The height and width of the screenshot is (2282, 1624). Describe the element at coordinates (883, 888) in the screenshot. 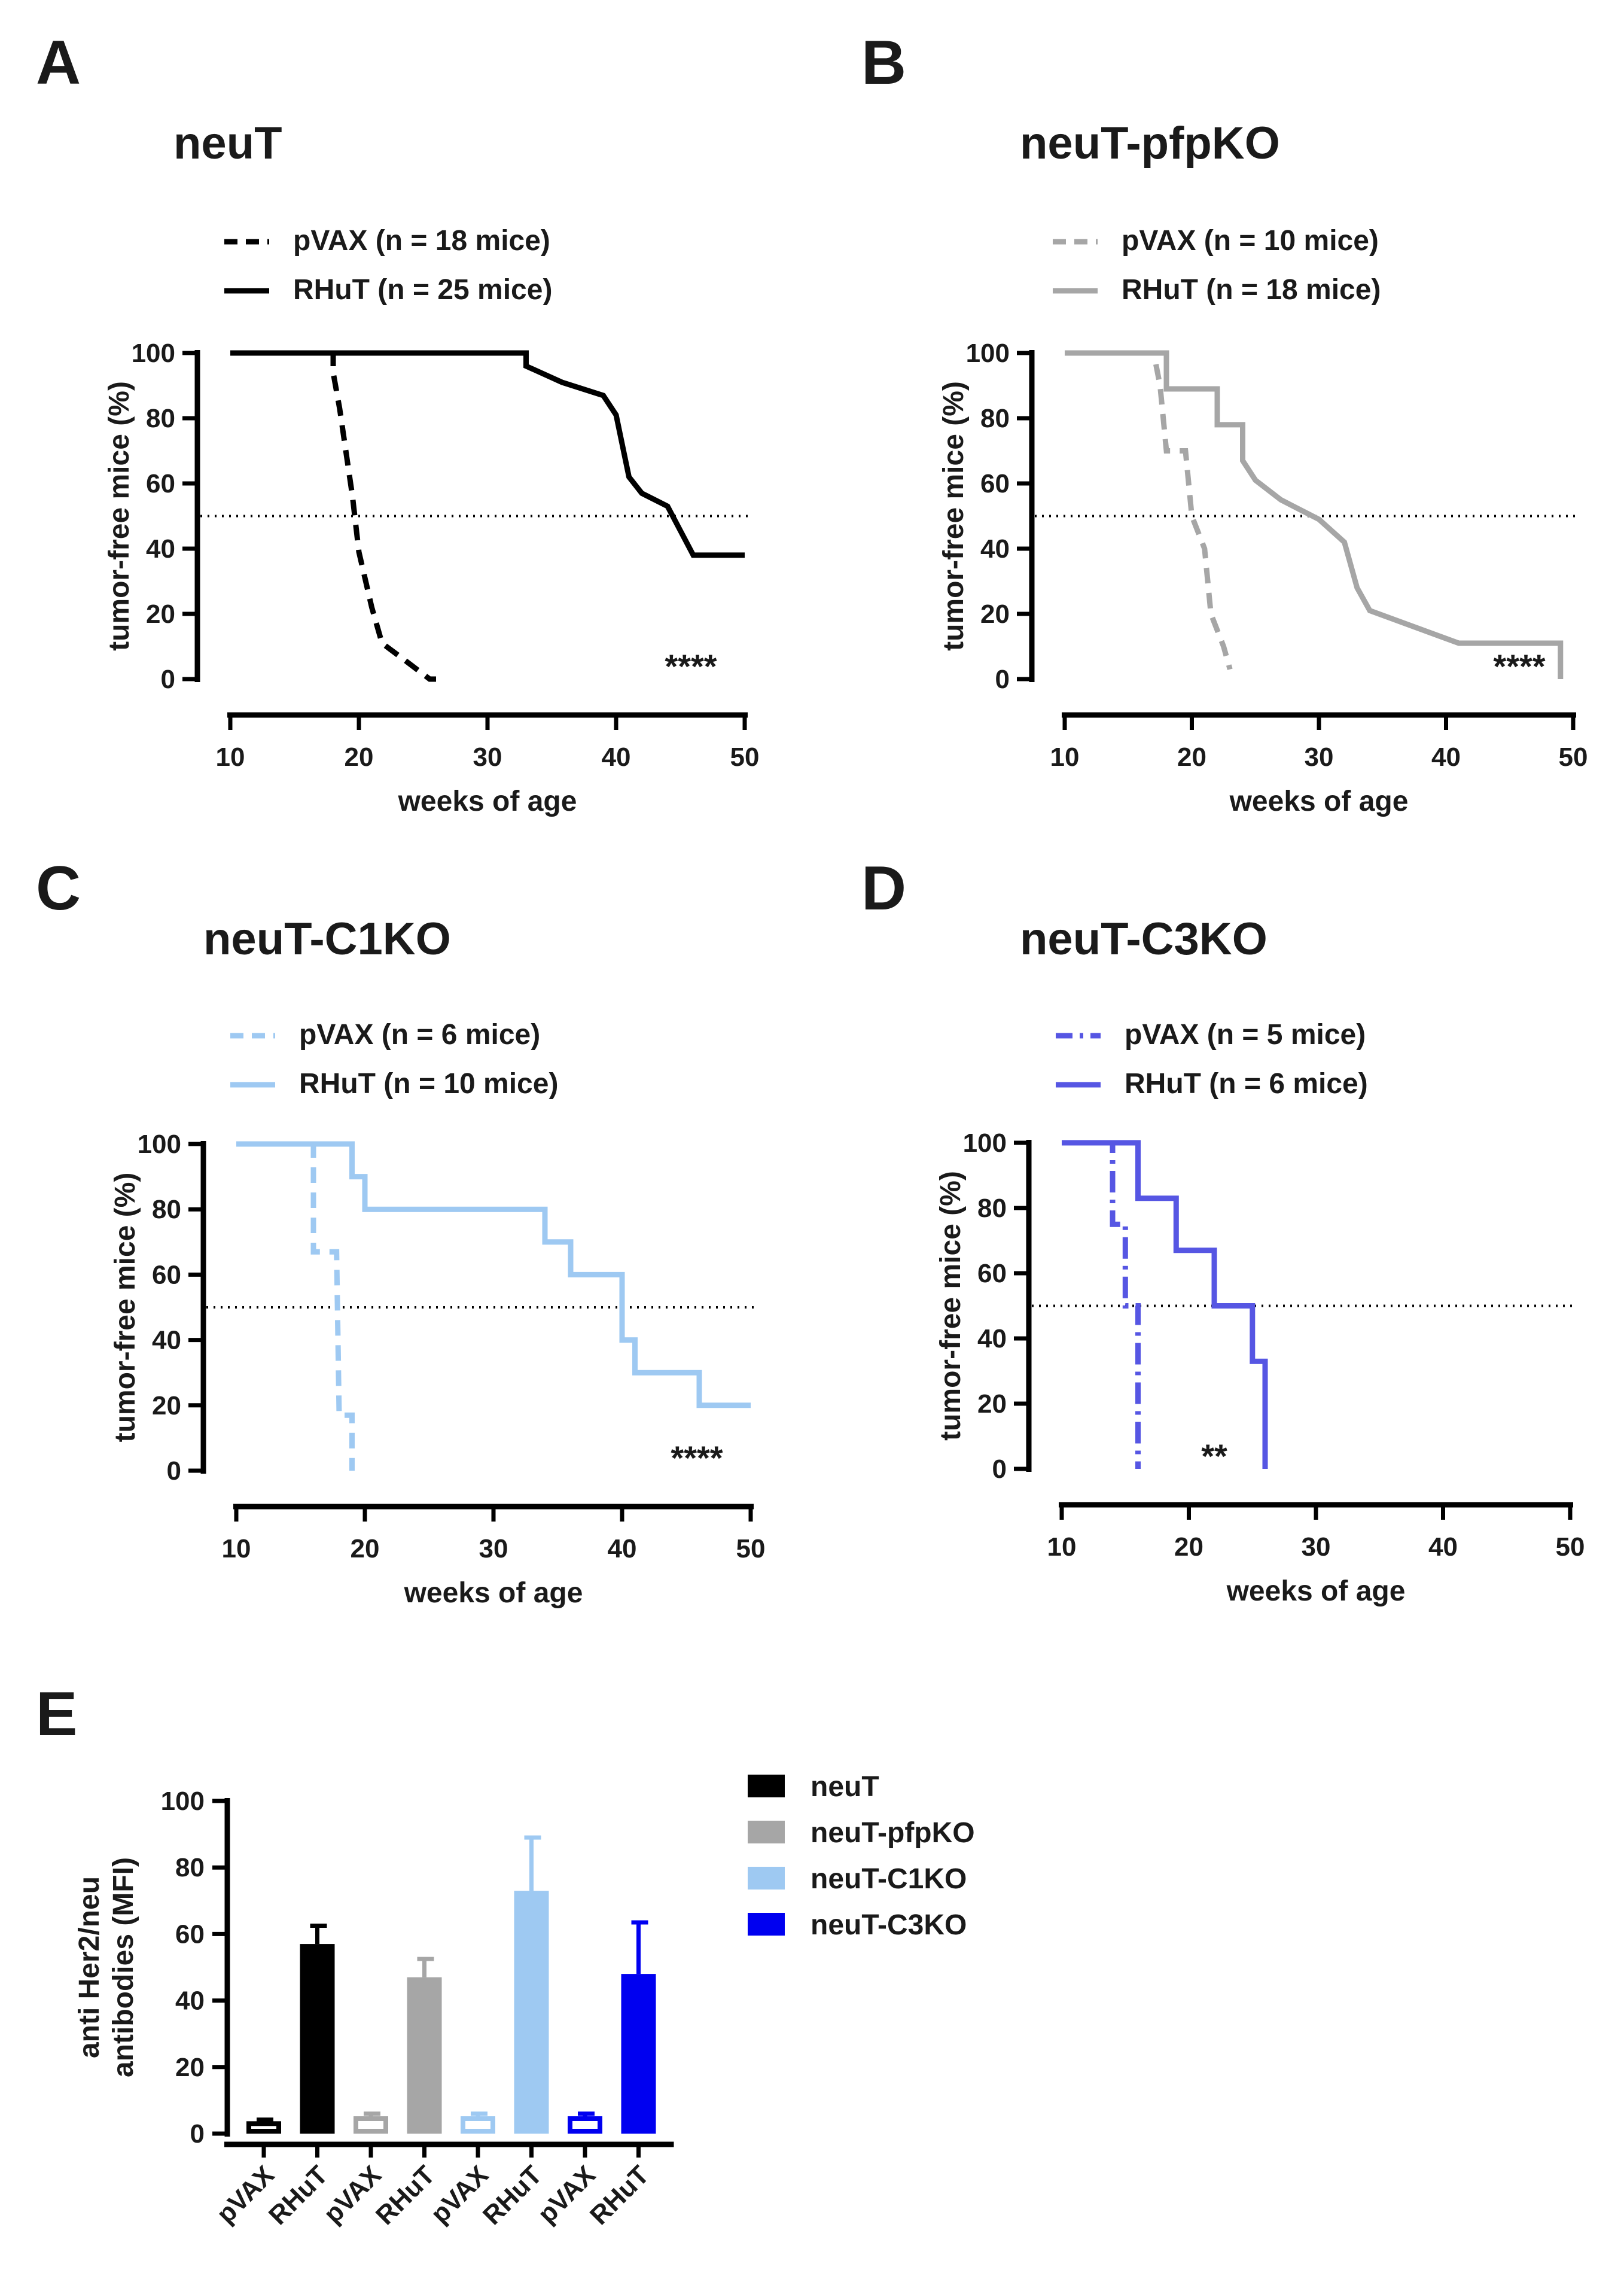

I see `panel-label: D` at that location.